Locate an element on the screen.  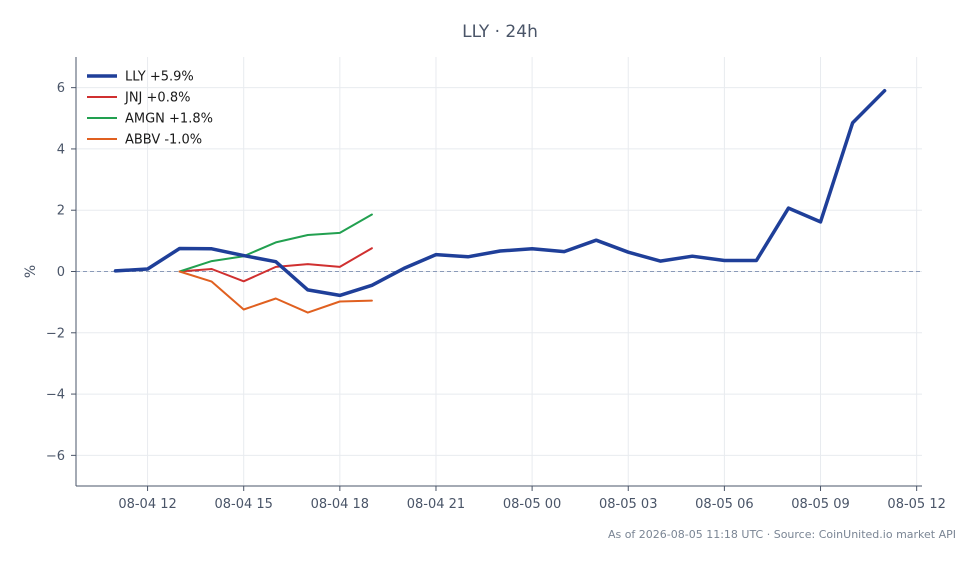
x-tick-label-0: 08-04 12 is located at coordinates (147, 504).